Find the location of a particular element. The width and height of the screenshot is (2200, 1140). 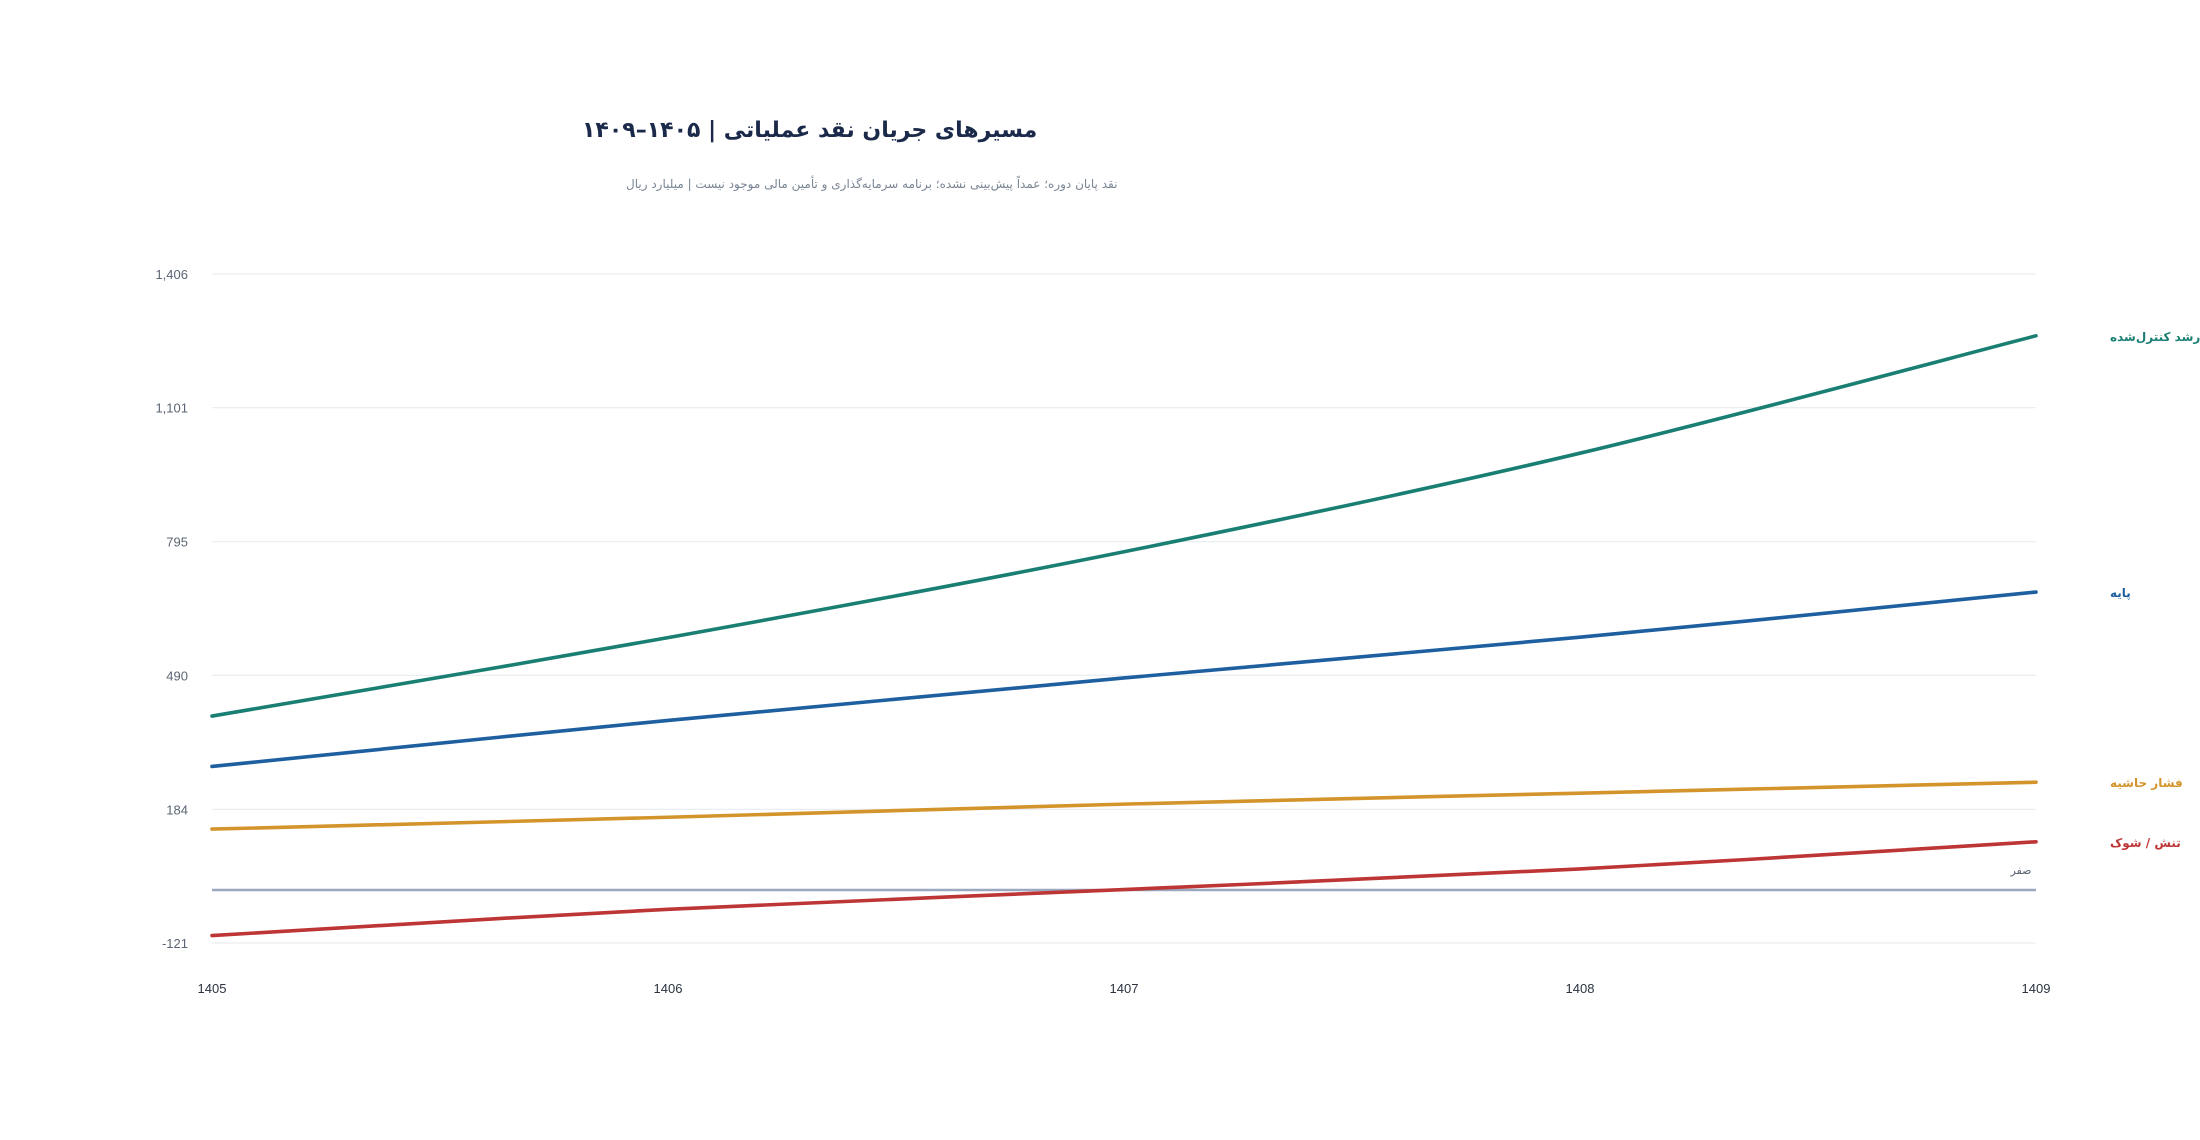

x-axis: 1405 1406 1407 1408 1409 is located at coordinates (1124, 988).